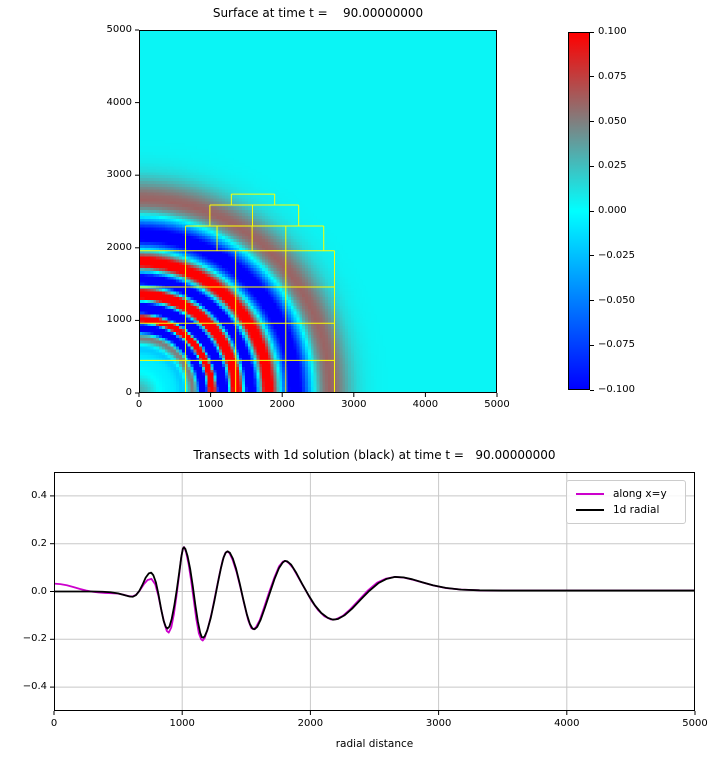  I want to click on surface-y-tick-label: 4000, so click(119, 102).